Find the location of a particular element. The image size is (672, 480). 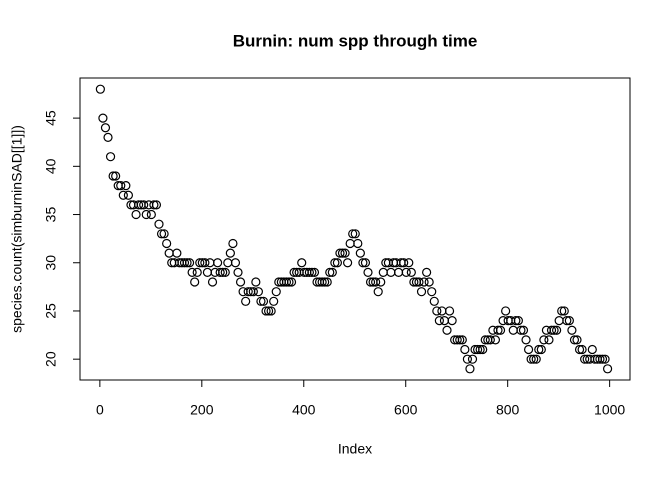

y-tick-label: 40 is located at coordinates (51, 166).